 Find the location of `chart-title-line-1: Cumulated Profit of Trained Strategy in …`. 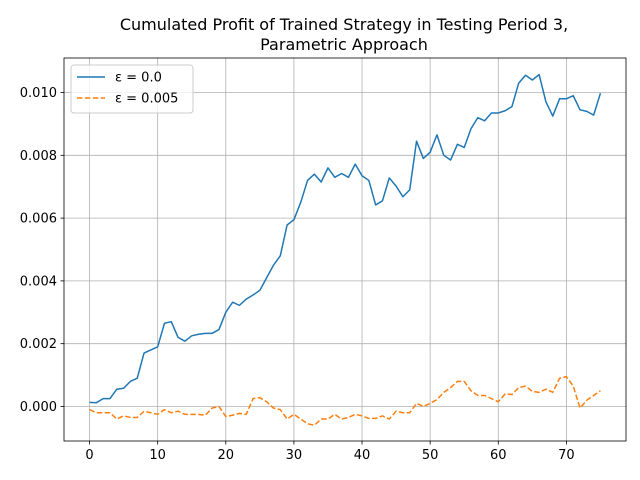

chart-title-line-1: Cumulated Profit of Trained Strategy in … is located at coordinates (344, 24).